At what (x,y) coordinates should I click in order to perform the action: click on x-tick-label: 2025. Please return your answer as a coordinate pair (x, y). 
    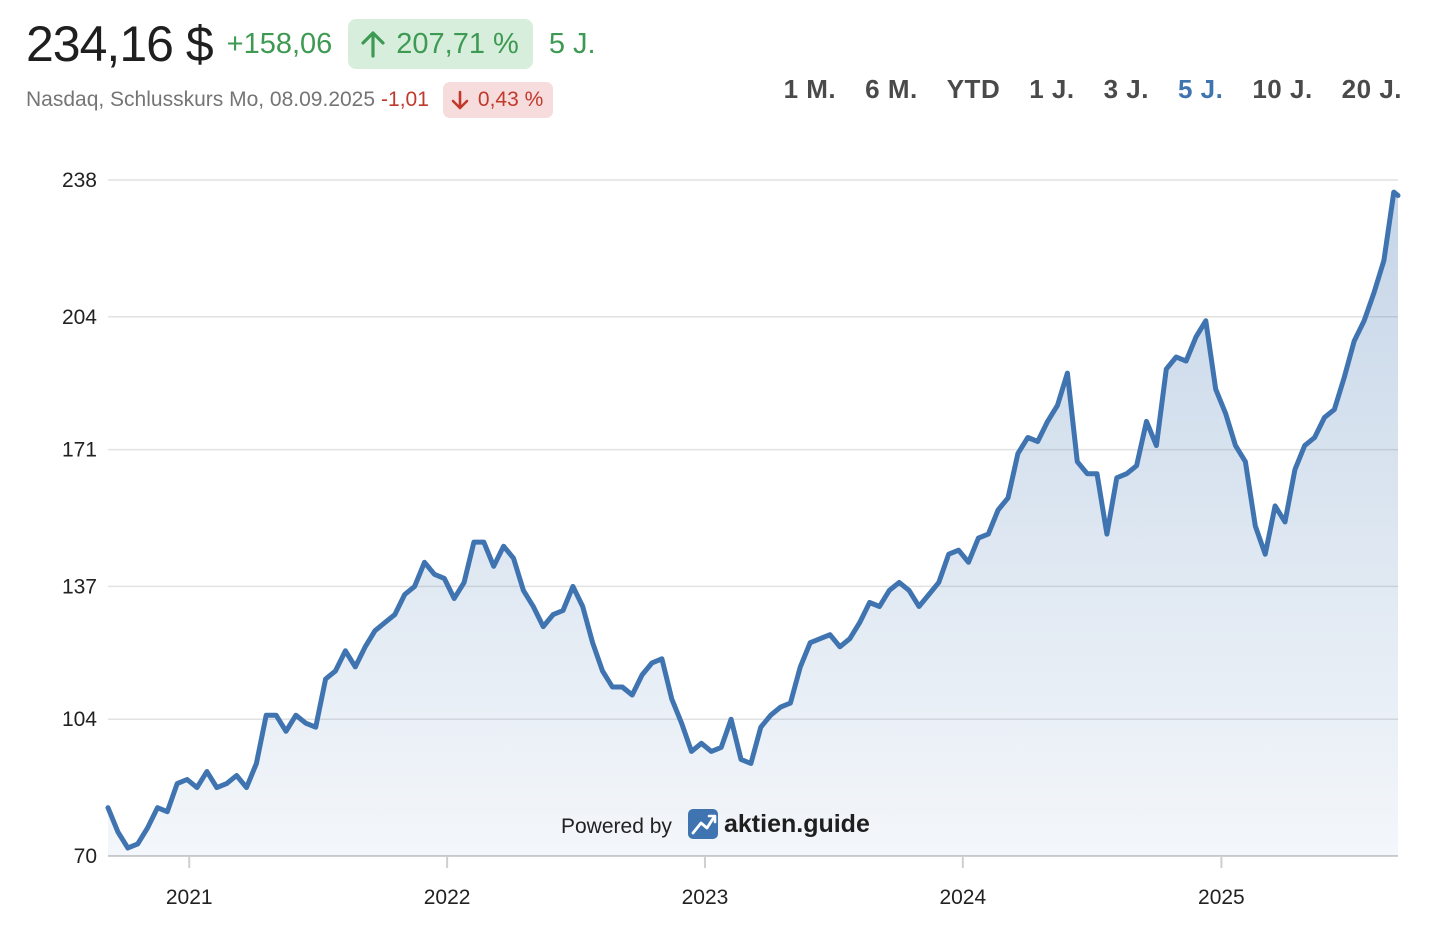
    Looking at the image, I should click on (1221, 897).